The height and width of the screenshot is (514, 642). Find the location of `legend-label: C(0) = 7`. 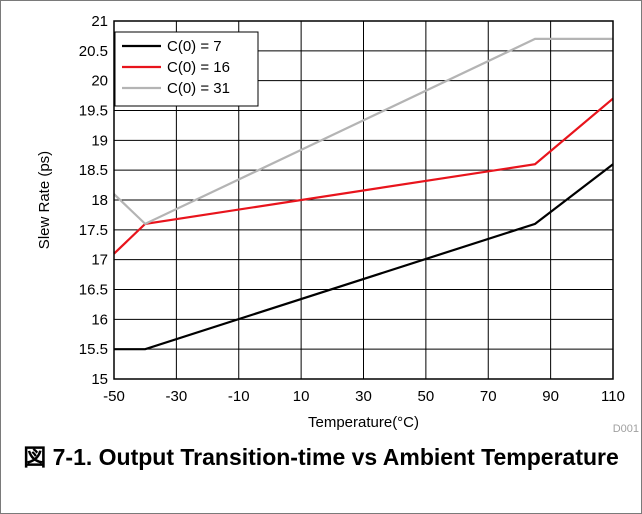

legend-label: C(0) = 7 is located at coordinates (194, 46).